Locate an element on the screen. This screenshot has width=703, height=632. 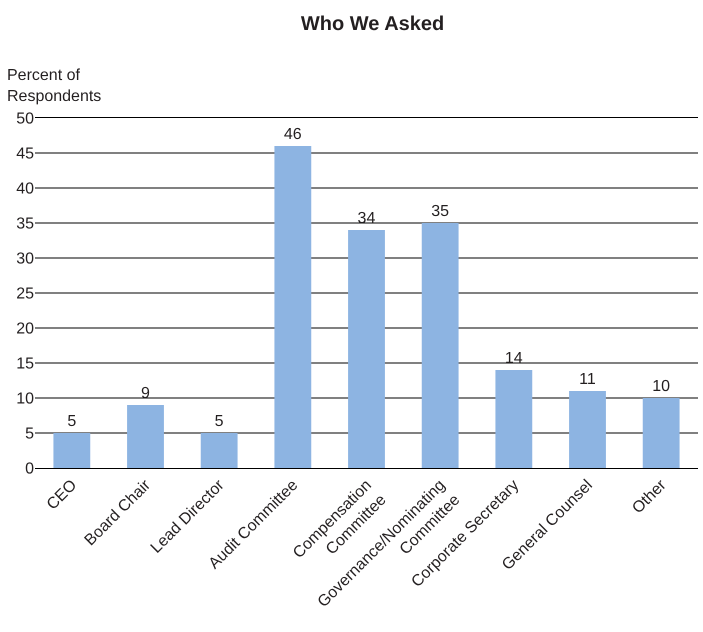
y-tick-label: 20 is located at coordinates (25, 329).